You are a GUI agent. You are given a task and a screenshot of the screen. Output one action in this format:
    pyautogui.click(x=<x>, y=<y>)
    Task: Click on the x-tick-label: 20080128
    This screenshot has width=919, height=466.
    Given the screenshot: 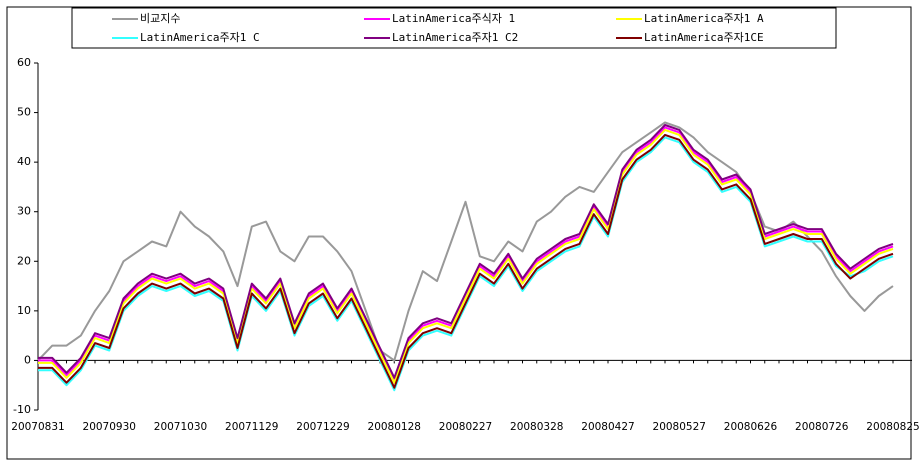 What is the action you would take?
    pyautogui.click(x=394, y=427)
    